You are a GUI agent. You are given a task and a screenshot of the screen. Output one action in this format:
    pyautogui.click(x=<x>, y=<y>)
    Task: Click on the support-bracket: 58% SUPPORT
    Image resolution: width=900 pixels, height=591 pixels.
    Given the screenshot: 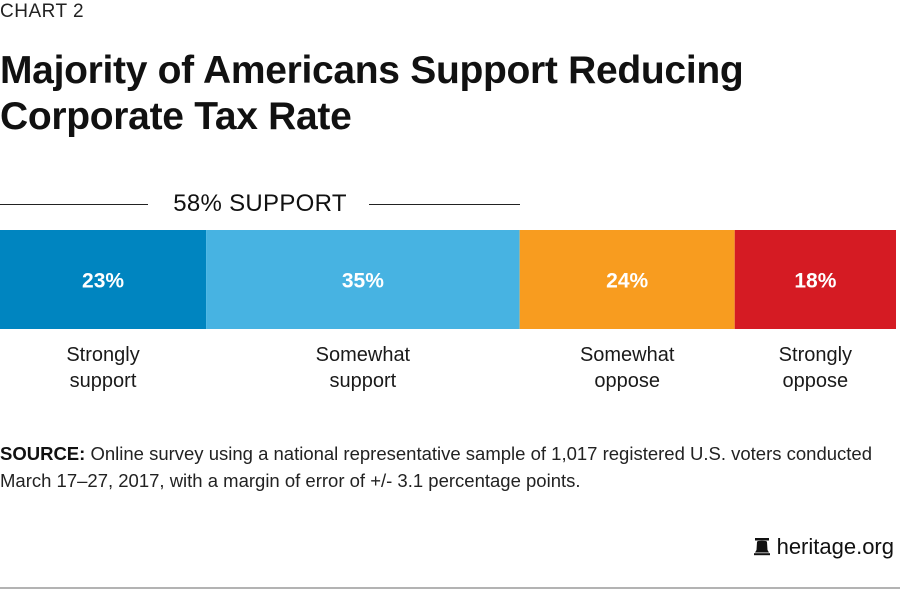 What is the action you would take?
    pyautogui.click(x=260, y=205)
    